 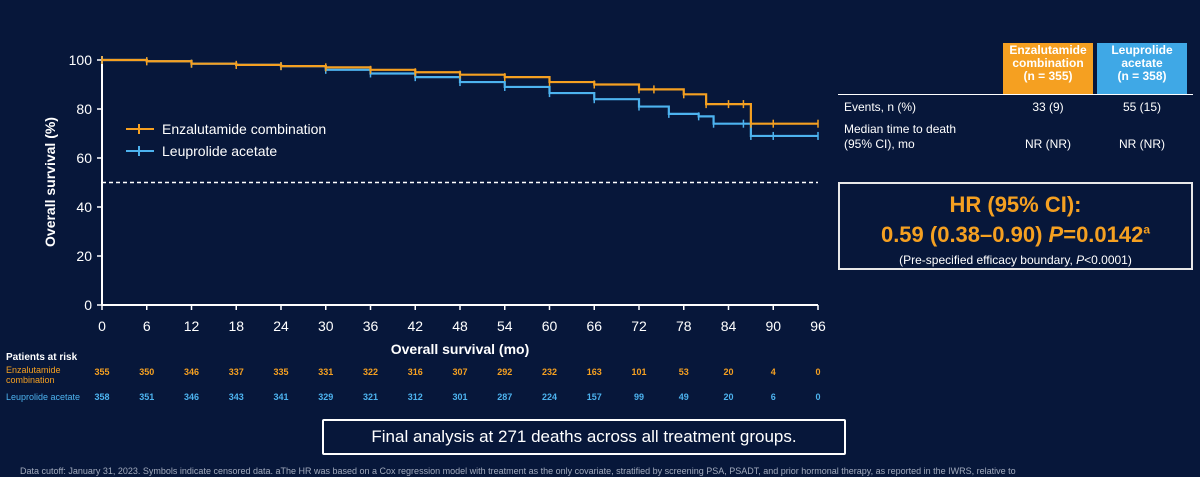 I want to click on y-tick-label: 80, so click(x=84, y=109).